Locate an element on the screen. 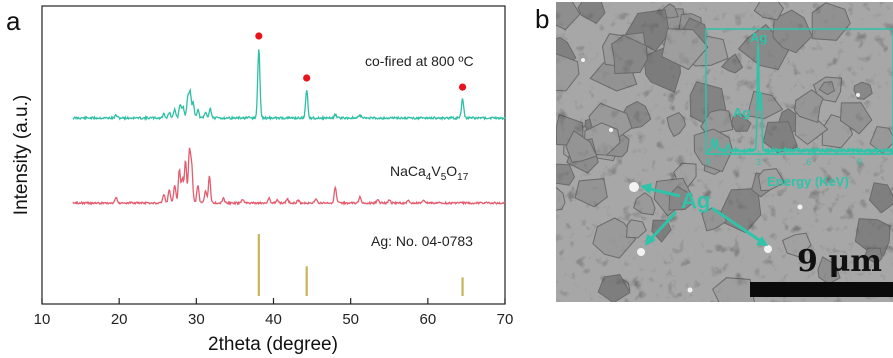  series-label-cofired: co-fired at 800 ºC is located at coordinates (419, 61).